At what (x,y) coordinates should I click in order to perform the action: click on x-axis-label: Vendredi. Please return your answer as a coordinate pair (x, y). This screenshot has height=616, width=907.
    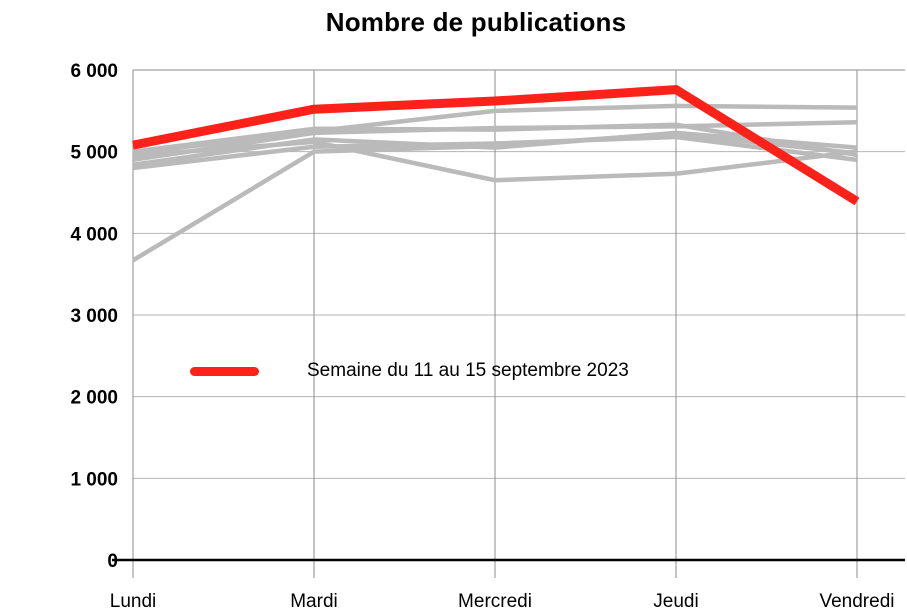
    Looking at the image, I should click on (856, 601).